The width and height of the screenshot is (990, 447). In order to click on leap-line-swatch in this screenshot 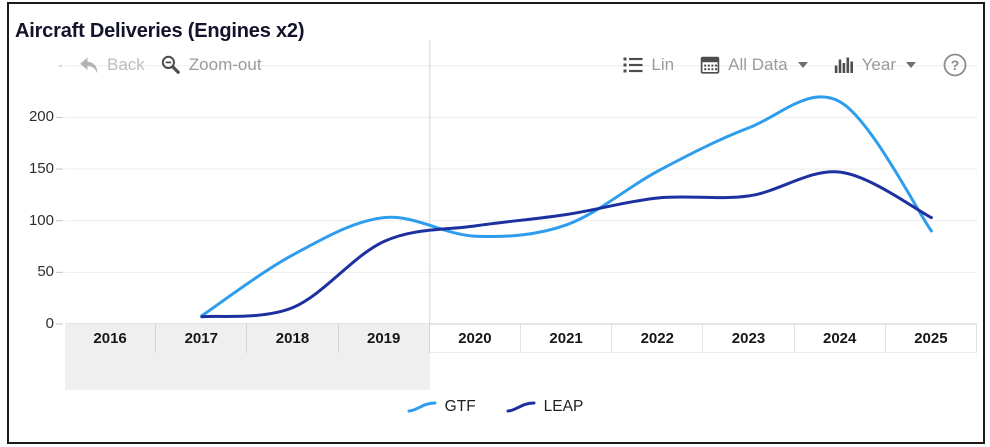, I will do `click(521, 407)`.